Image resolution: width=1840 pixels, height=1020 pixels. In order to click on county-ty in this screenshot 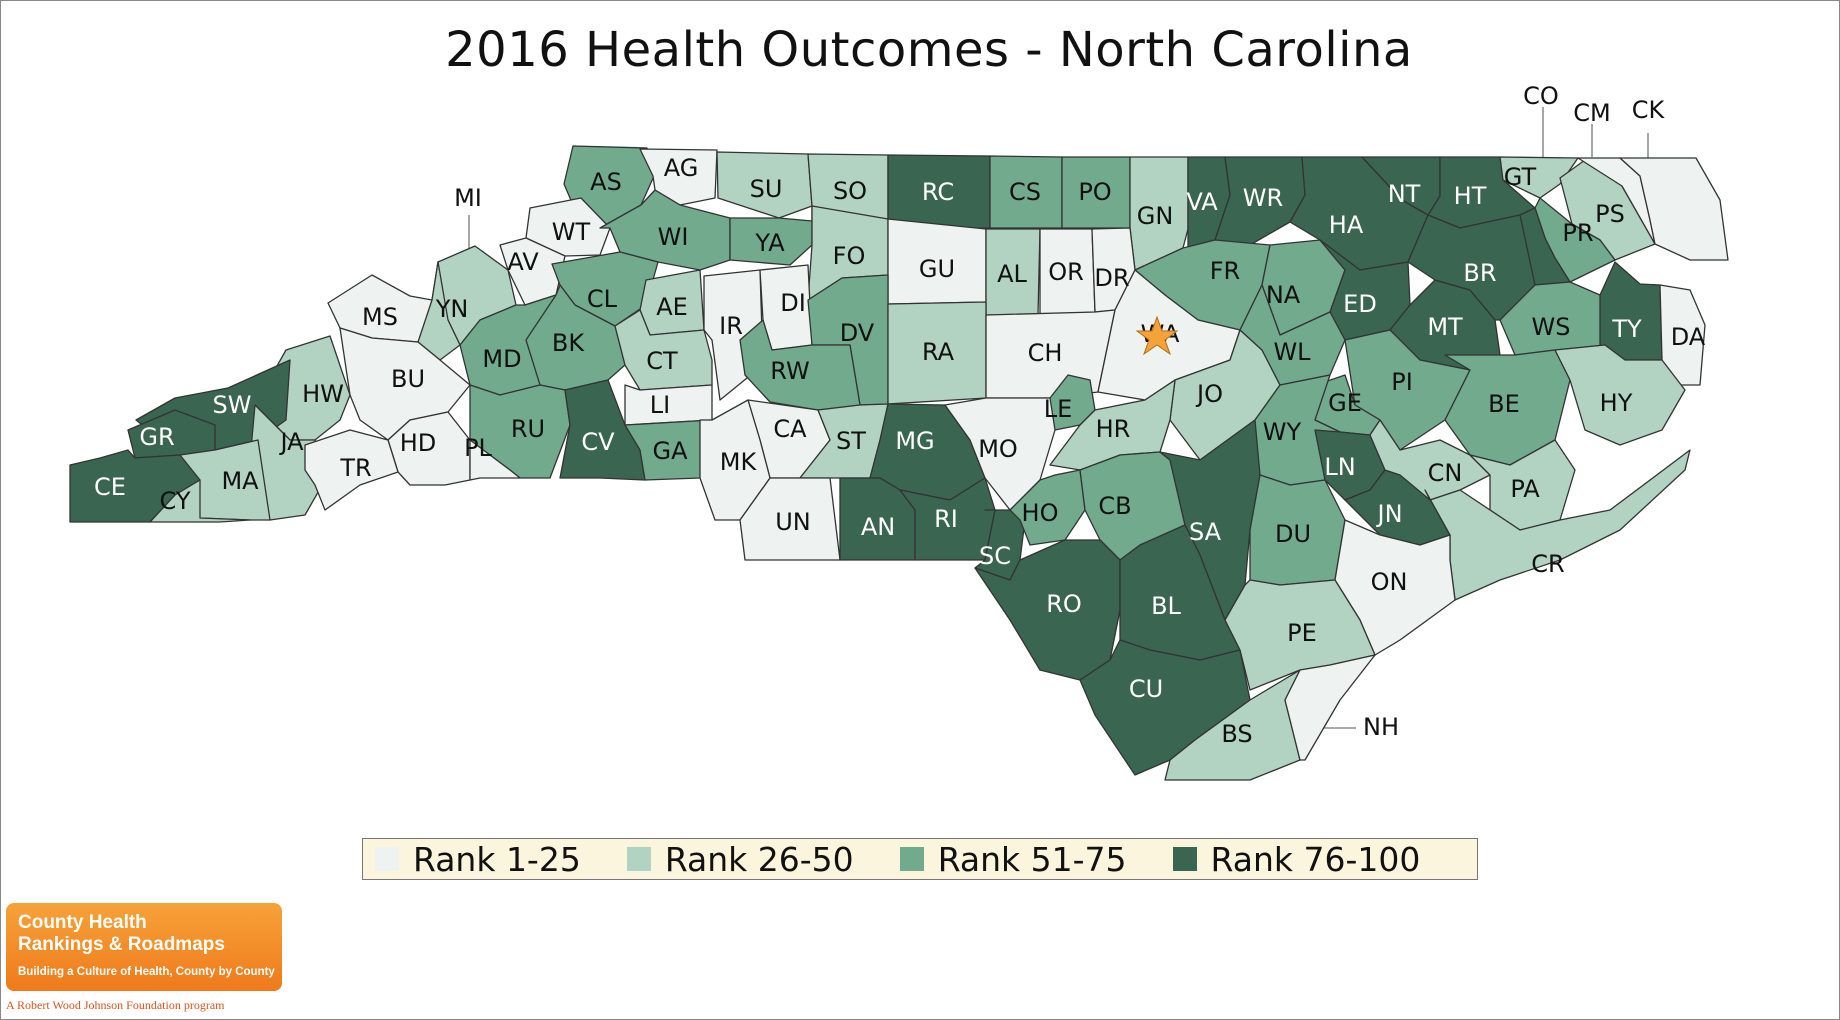, I will do `click(1631, 311)`.